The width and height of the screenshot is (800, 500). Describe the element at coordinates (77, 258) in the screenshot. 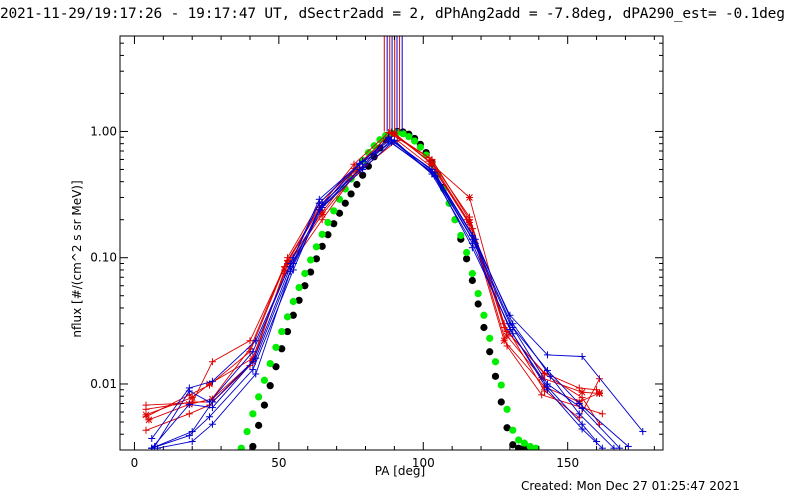

I see `y-axis-label: nflux [#/(cm^2 s sr MeV)]` at that location.